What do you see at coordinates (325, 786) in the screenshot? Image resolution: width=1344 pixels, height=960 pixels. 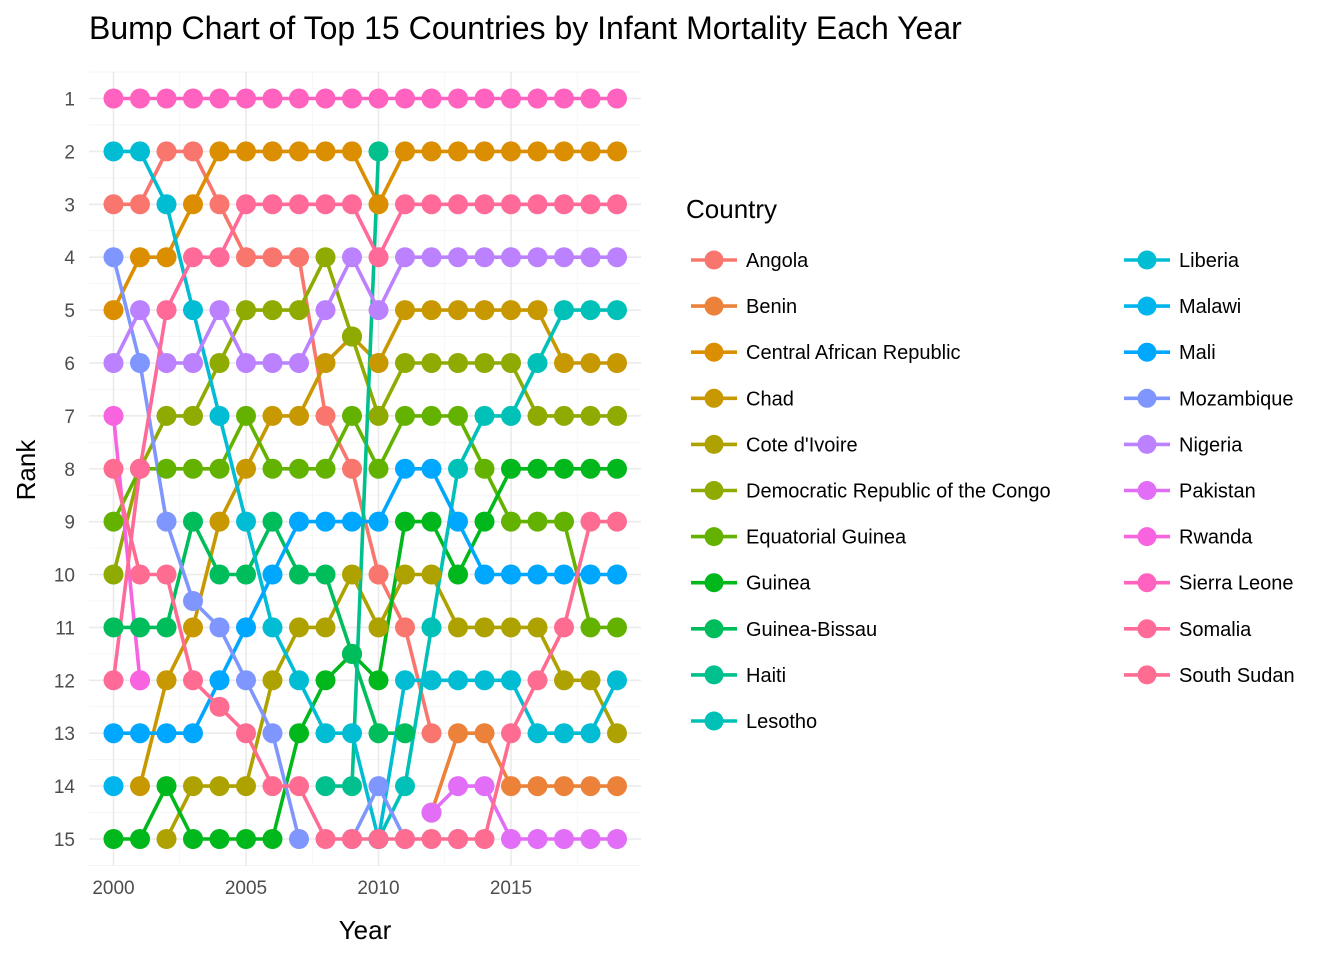 I see `data-point-haiti` at bounding box center [325, 786].